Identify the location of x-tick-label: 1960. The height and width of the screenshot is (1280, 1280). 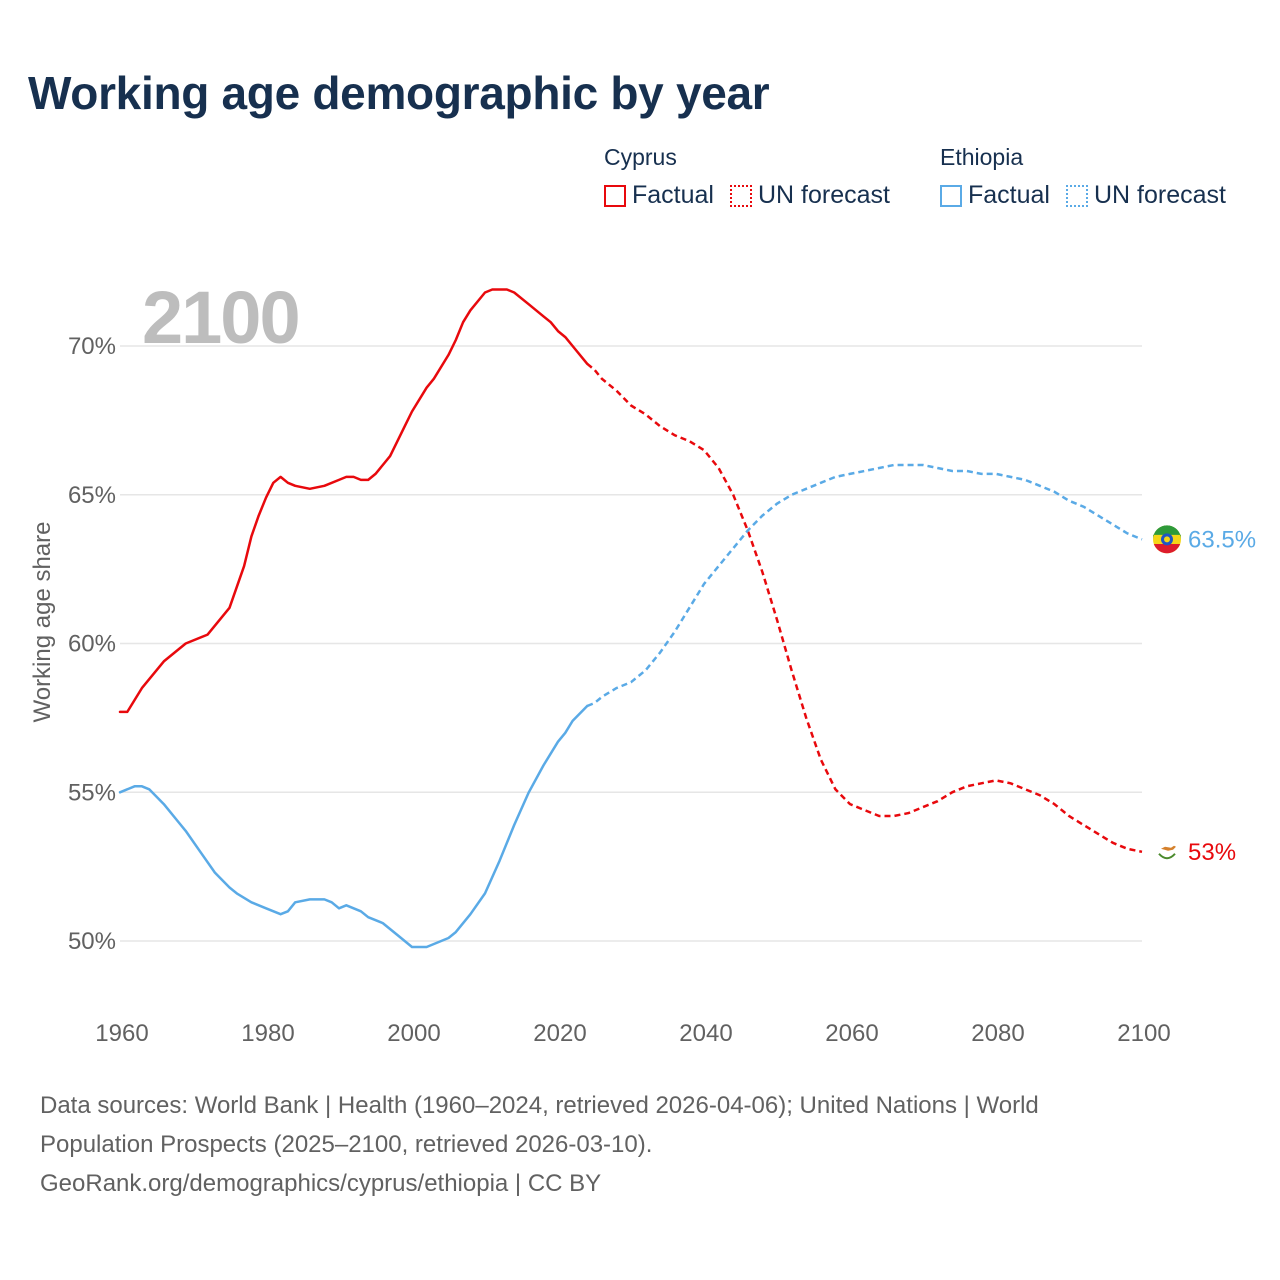
(121, 1033).